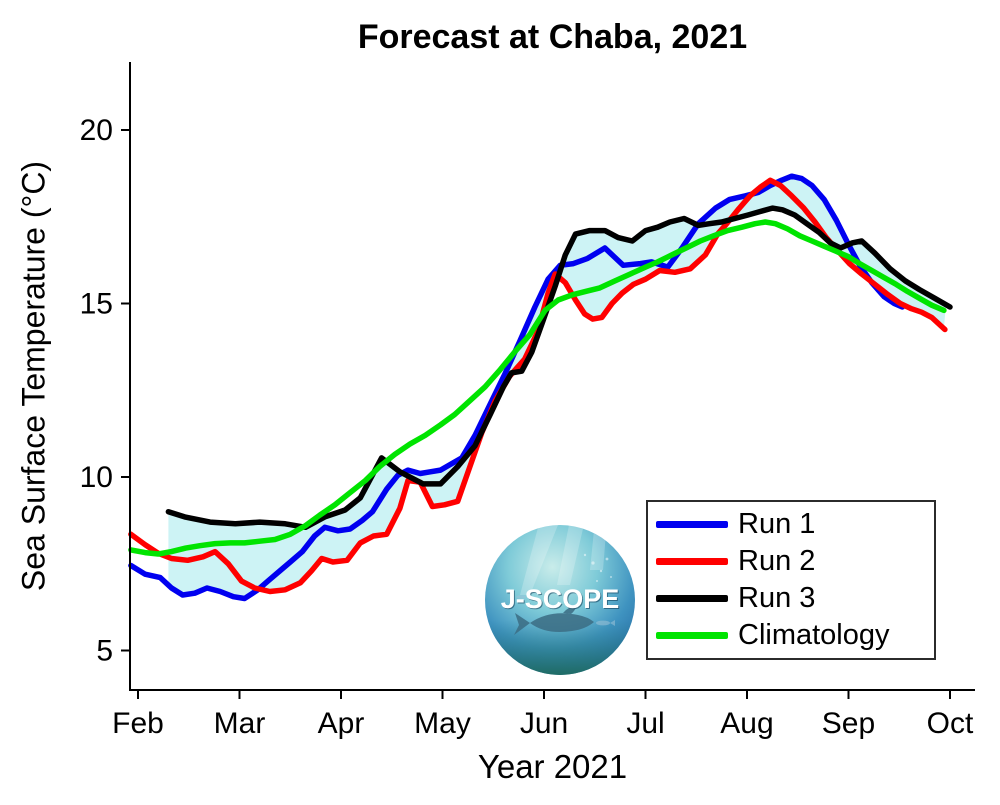 The width and height of the screenshot is (1000, 805). What do you see at coordinates (692, 635) in the screenshot?
I see `legend-swatch-climatology` at bounding box center [692, 635].